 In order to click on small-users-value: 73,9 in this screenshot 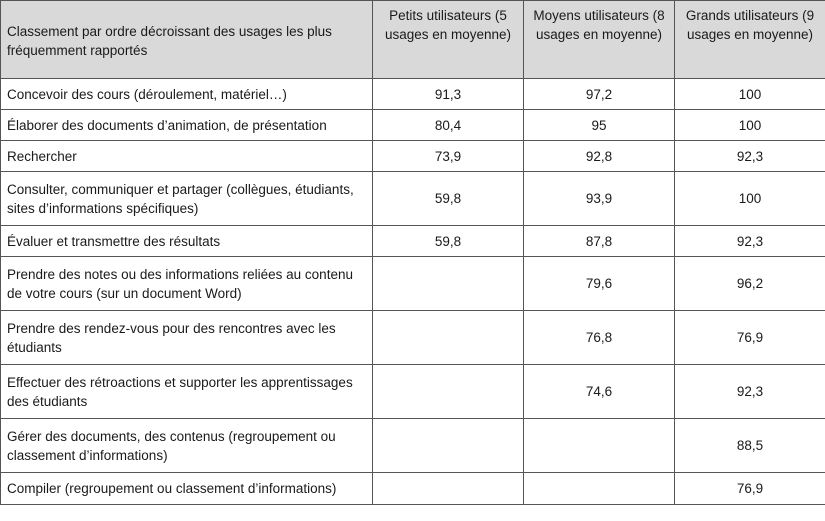, I will do `click(448, 156)`.